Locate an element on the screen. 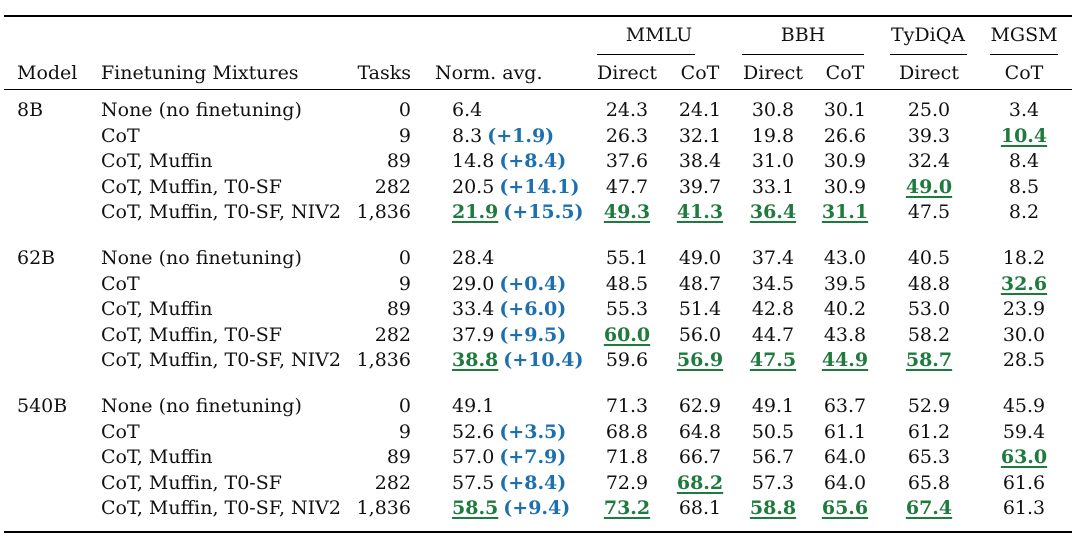 The width and height of the screenshot is (1080, 544). norm-avg-value: 20.5 is located at coordinates (473, 186).